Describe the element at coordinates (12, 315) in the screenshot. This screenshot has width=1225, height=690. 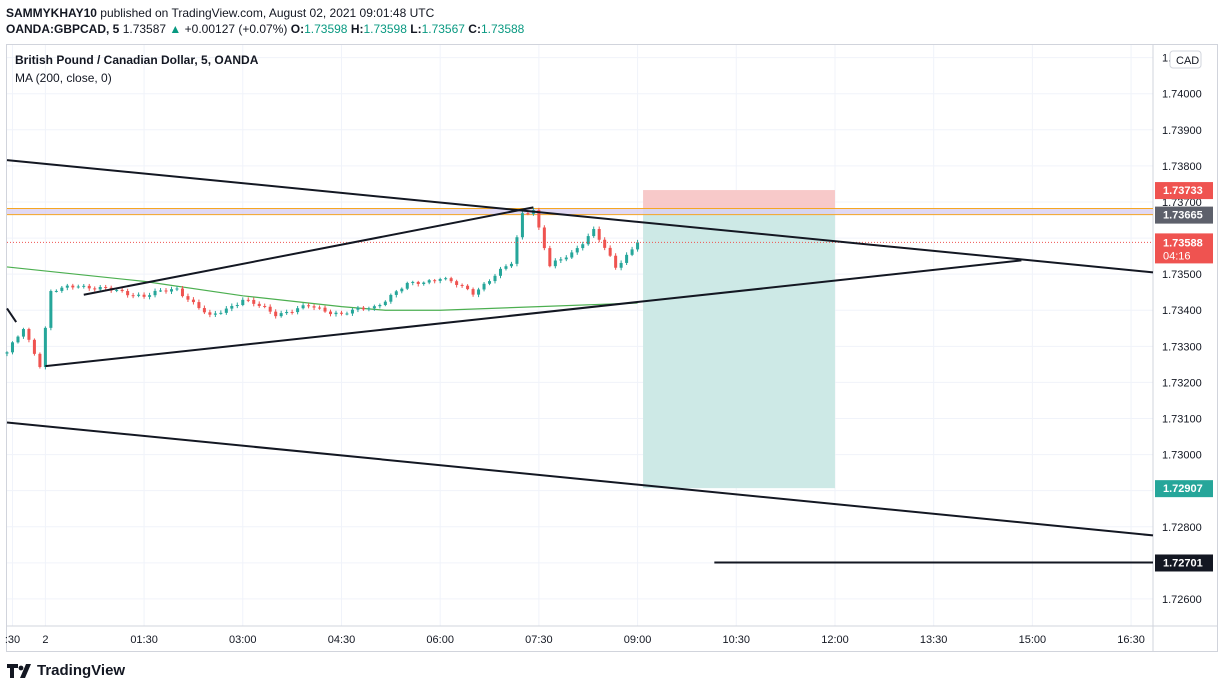
I see `trend-line-fragment` at that location.